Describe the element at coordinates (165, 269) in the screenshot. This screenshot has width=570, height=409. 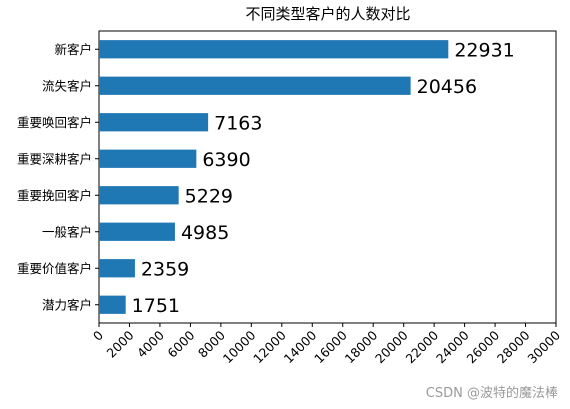
I see `bar-value-label: 2359` at that location.